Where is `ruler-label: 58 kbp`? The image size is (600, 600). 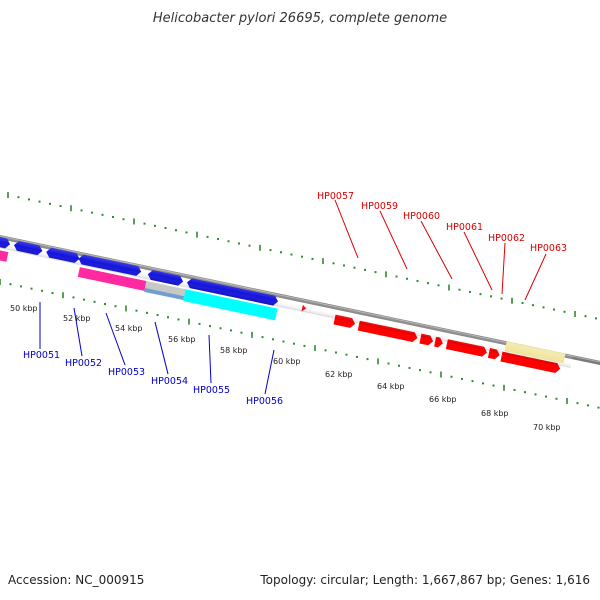
ruler-label: 58 kbp is located at coordinates (234, 350).